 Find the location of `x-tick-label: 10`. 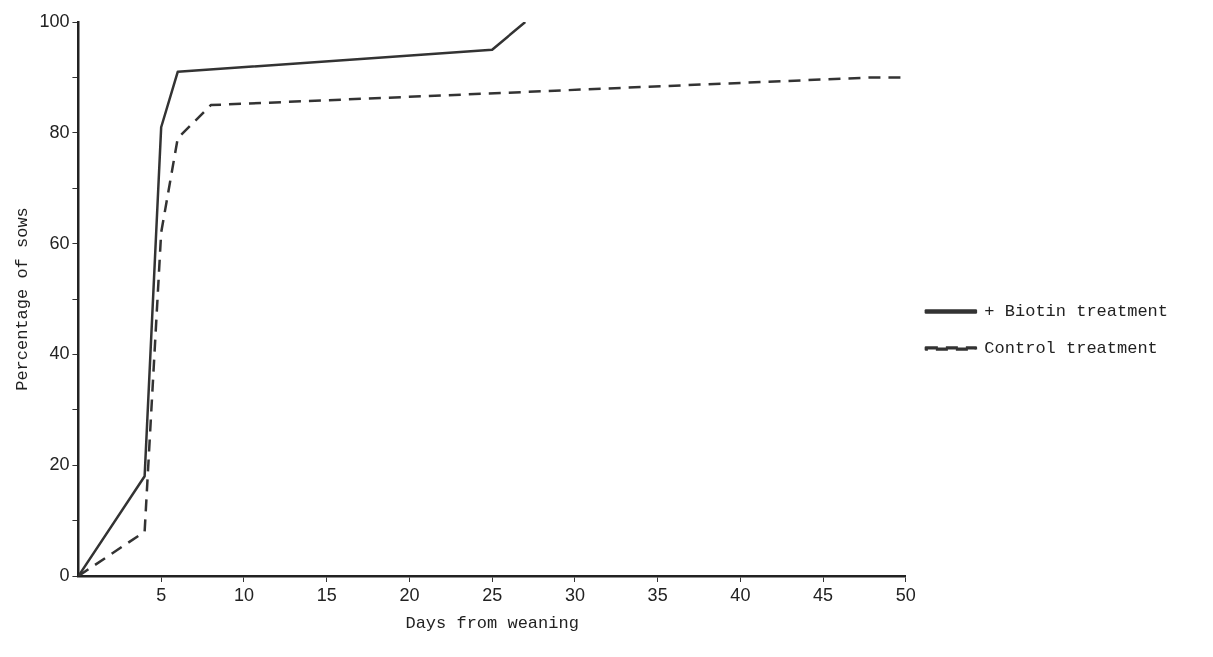

x-tick-label: 10 is located at coordinates (243, 594).